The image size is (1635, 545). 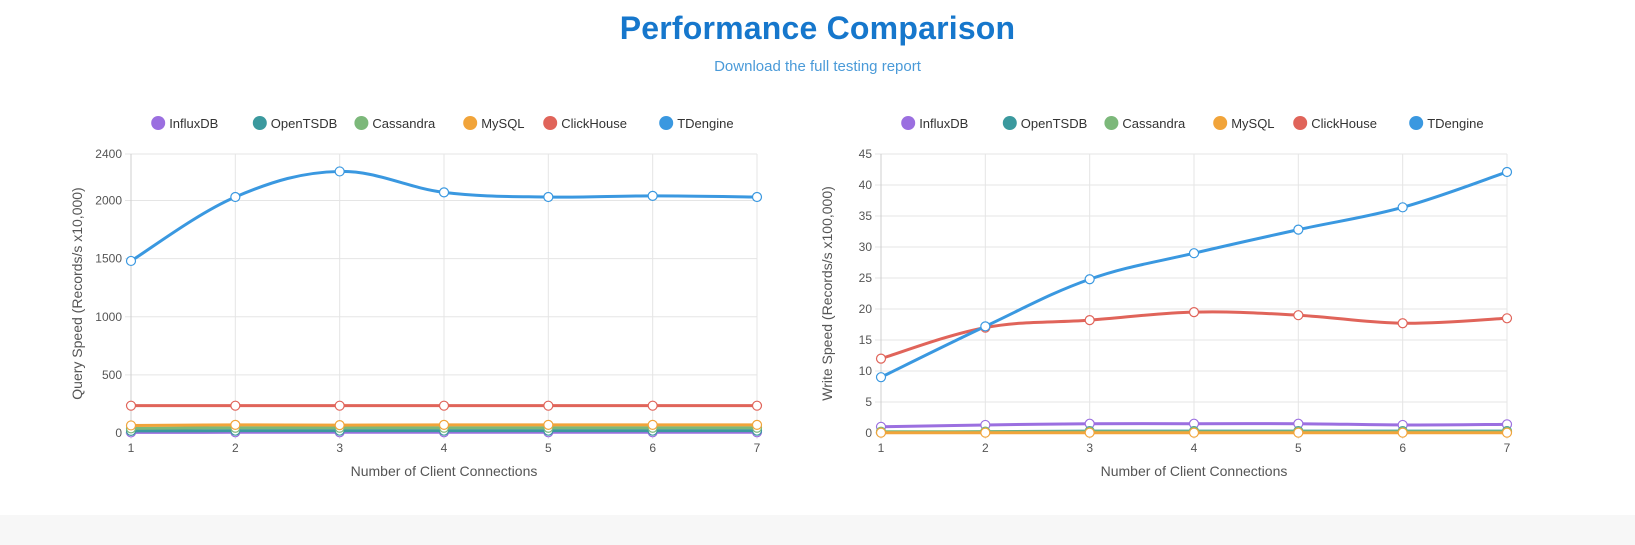 I want to click on legend-swatch-mysql, so click(x=470, y=123).